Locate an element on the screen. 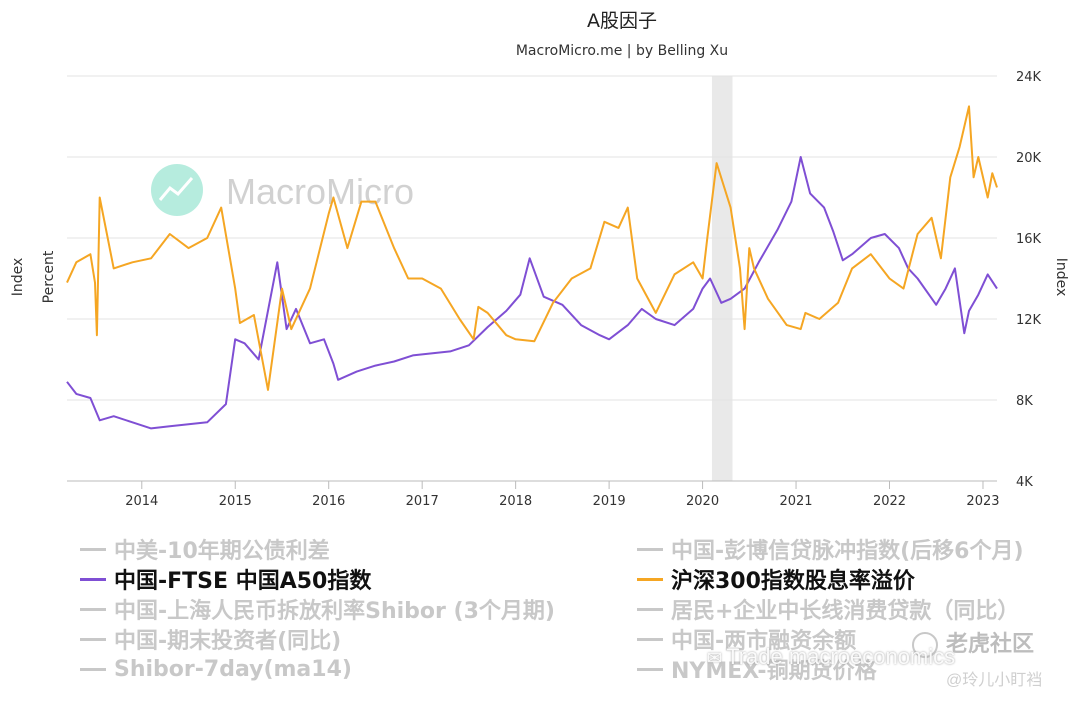  right-axis-label-index: Index is located at coordinates (1061, 277).